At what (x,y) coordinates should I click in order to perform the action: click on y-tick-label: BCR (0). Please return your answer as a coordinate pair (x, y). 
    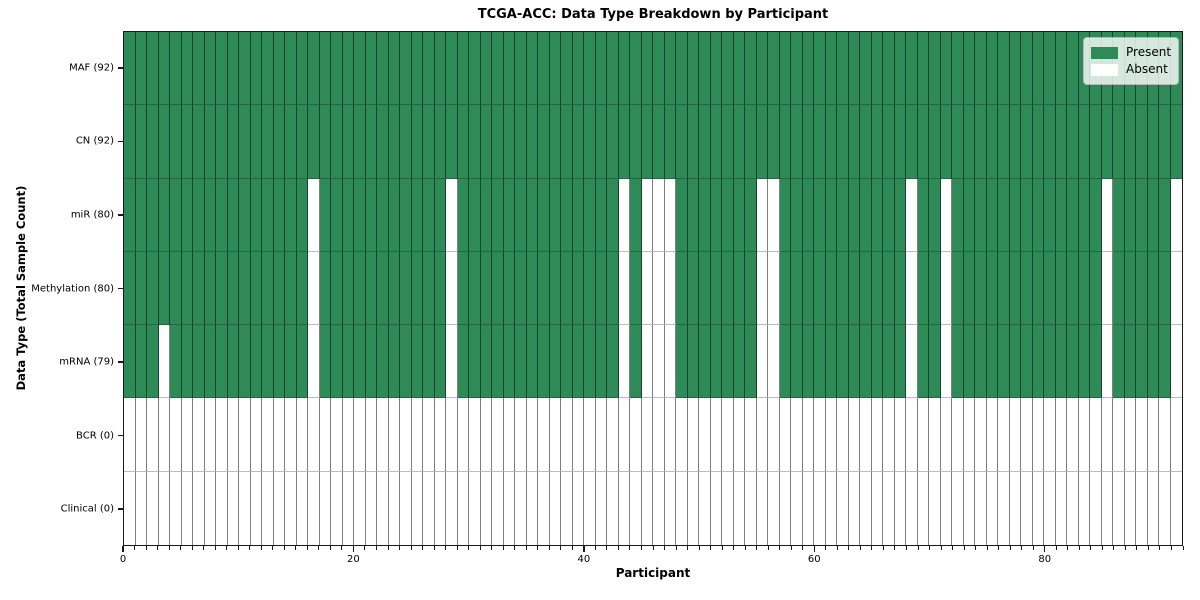
    Looking at the image, I should click on (95, 436).